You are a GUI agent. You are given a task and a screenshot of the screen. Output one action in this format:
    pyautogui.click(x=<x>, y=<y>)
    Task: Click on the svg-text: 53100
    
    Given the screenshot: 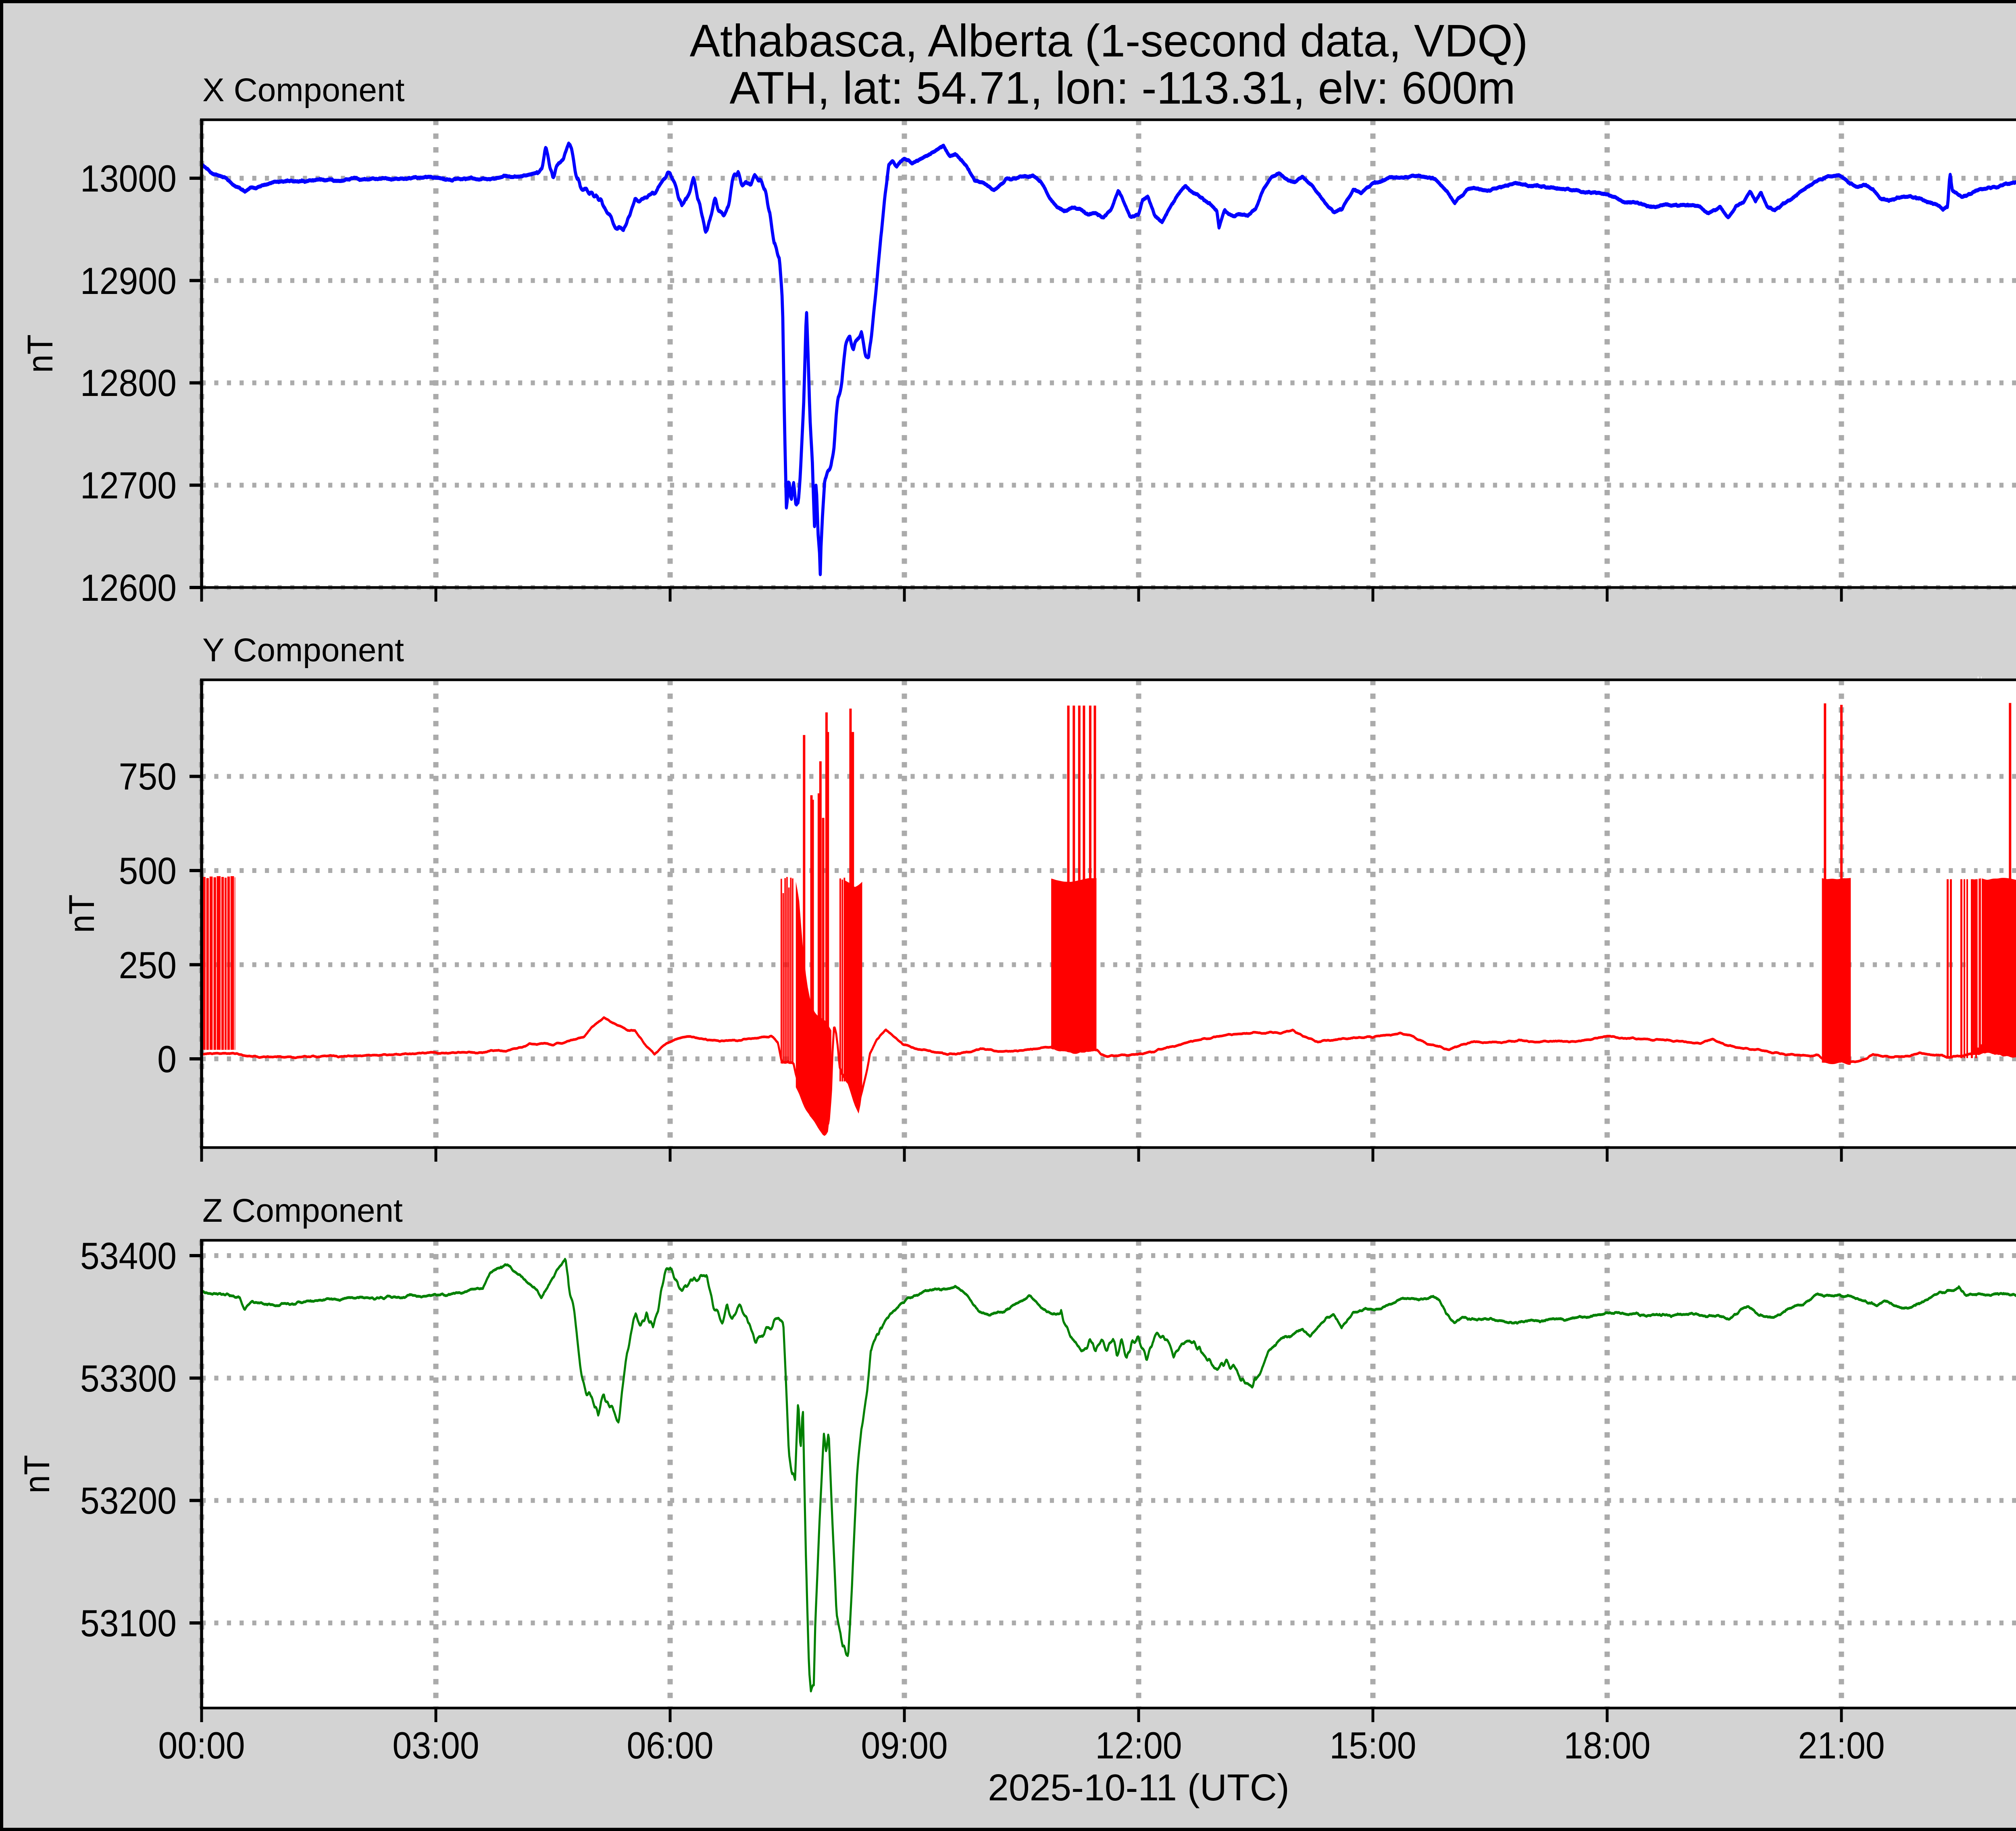 What is the action you would take?
    pyautogui.click(x=128, y=1624)
    